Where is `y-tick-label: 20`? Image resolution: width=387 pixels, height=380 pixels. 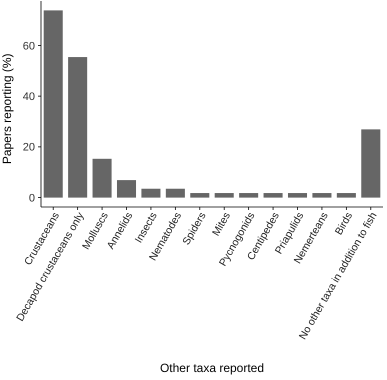 y-tick-label: 20 is located at coordinates (28, 148).